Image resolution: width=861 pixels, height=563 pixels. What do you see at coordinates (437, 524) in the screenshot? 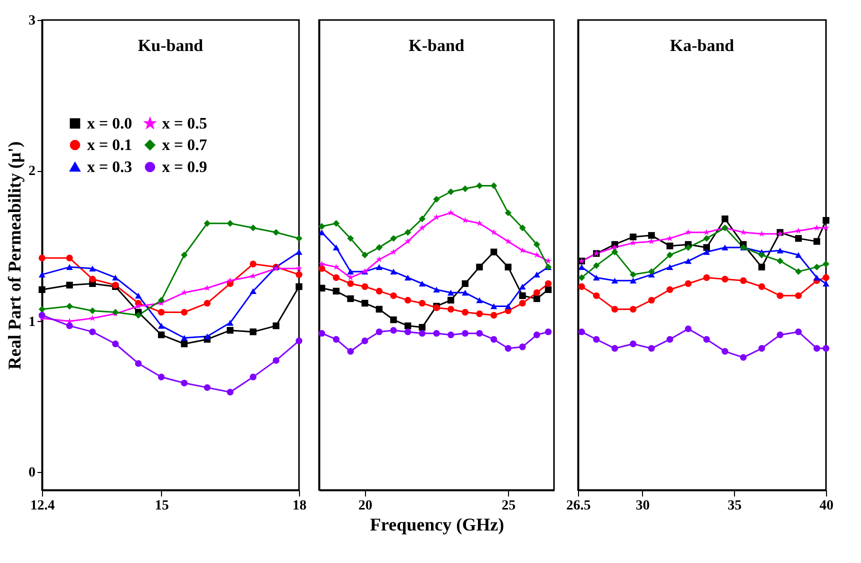
I see `x-axis-title: Frequency (GHz)` at bounding box center [437, 524].